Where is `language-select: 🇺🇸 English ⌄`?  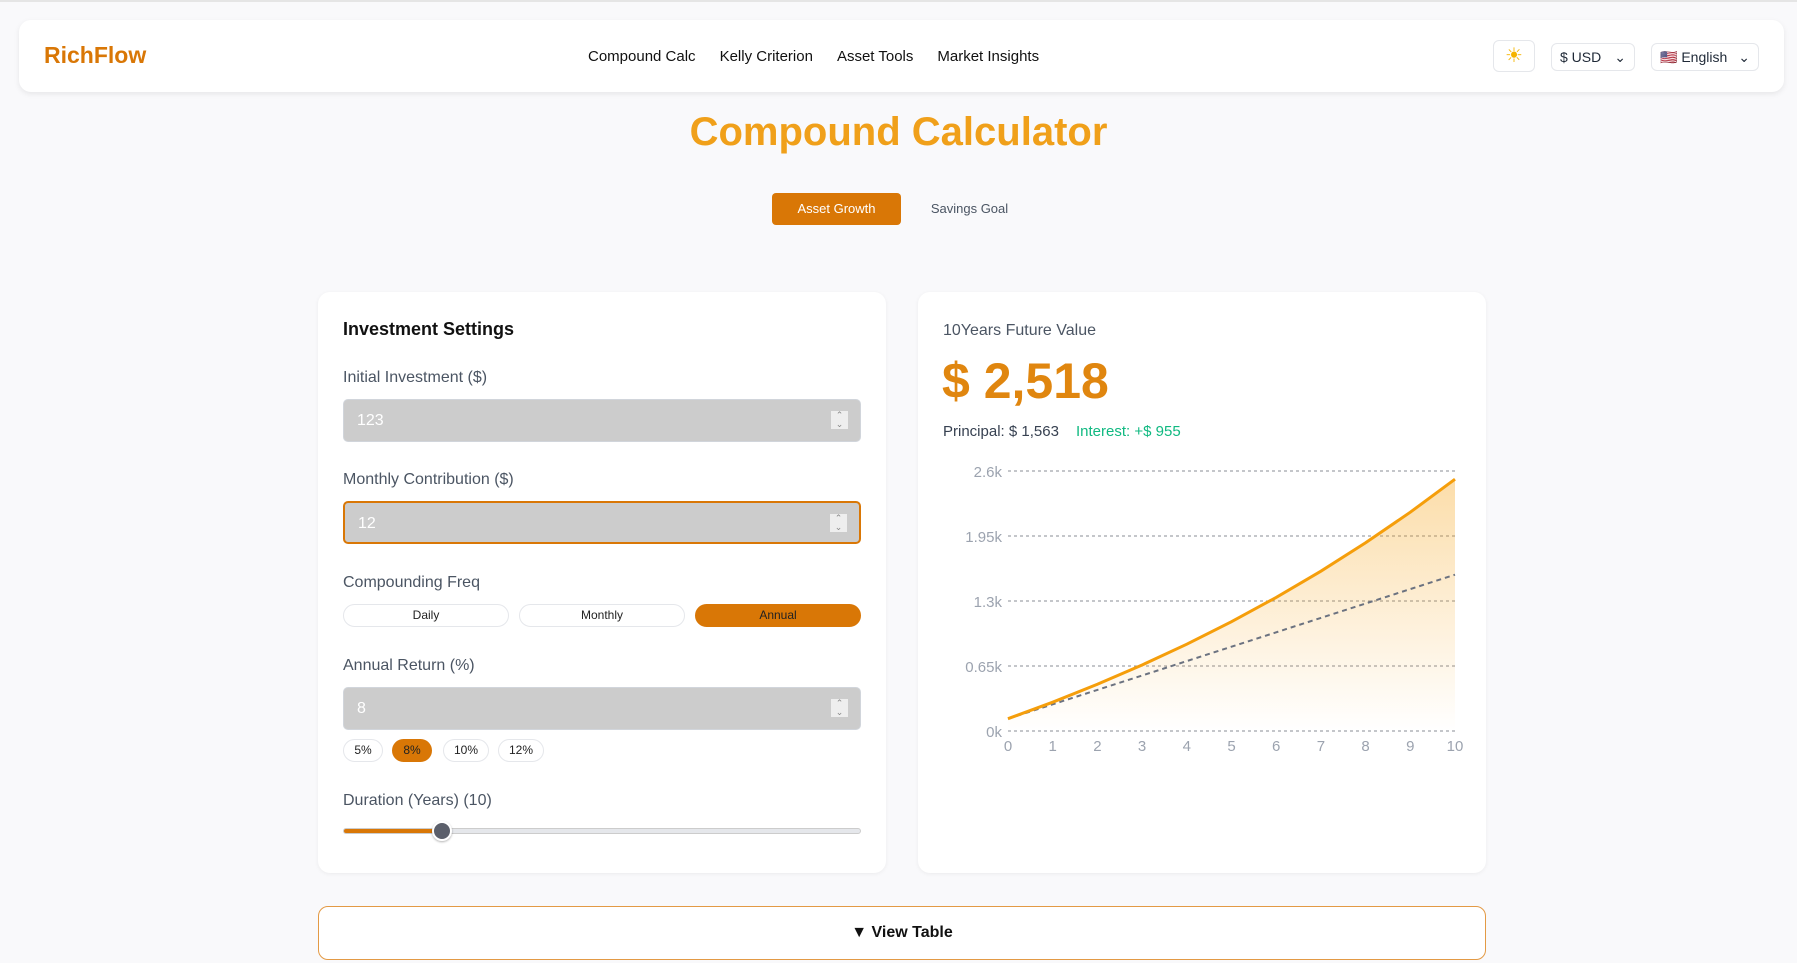
language-select: 🇺🇸 English ⌄ is located at coordinates (1705, 57).